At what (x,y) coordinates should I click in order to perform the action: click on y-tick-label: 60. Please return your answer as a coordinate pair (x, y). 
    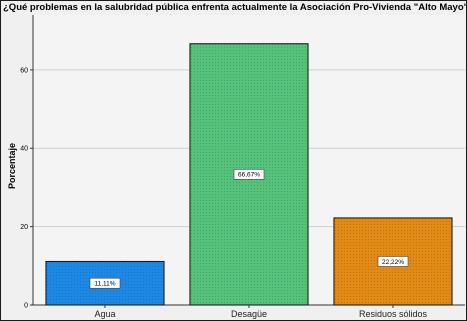
    Looking at the image, I should click on (24, 70).